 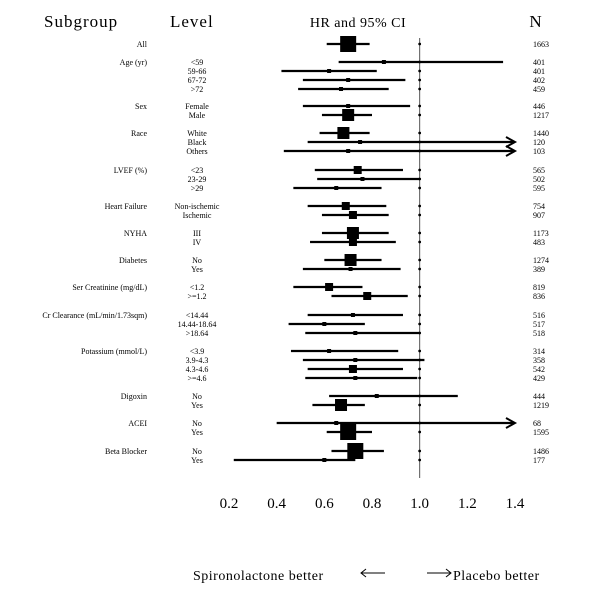 I want to click on footer-right-label: Placebo better, so click(x=496, y=576).